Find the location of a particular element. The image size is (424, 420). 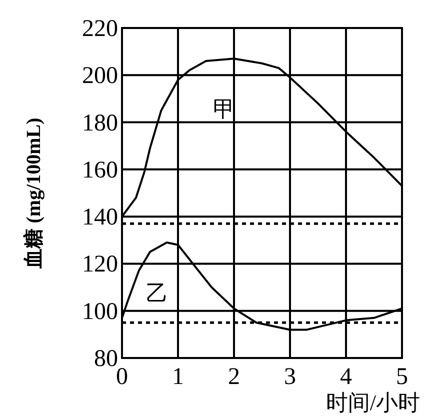

x-tick-label: 3 is located at coordinates (290, 377).